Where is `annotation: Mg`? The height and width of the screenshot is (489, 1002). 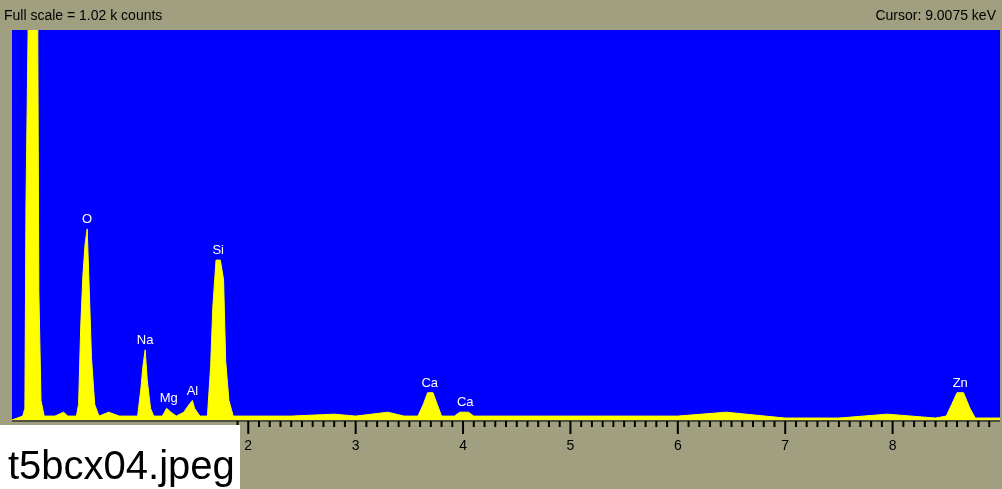 annotation: Mg is located at coordinates (168, 398).